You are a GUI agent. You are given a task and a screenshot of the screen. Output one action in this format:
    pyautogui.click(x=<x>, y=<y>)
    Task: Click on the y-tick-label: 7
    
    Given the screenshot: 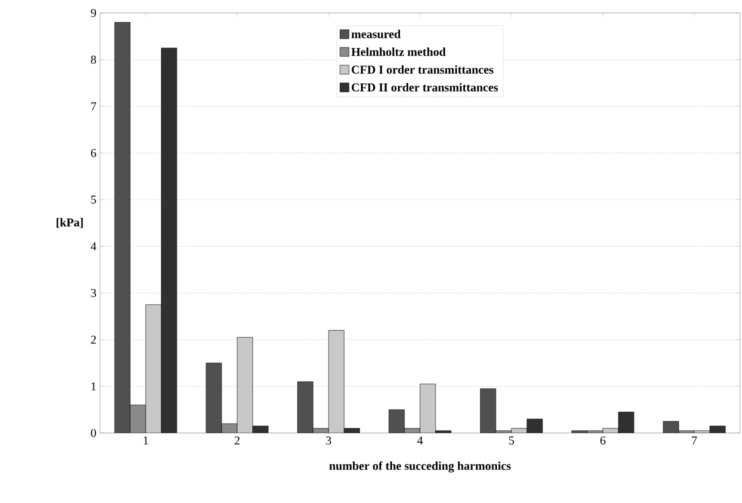 What is the action you would take?
    pyautogui.click(x=93, y=106)
    